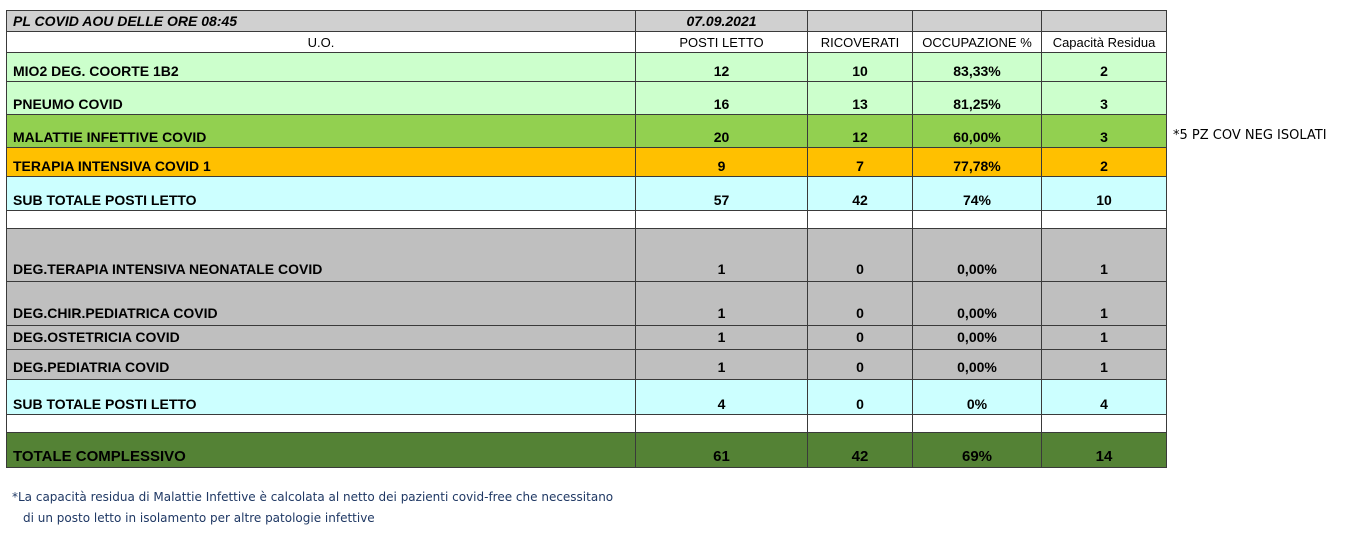  I want to click on occupazione-value: 83,33%, so click(977, 67).